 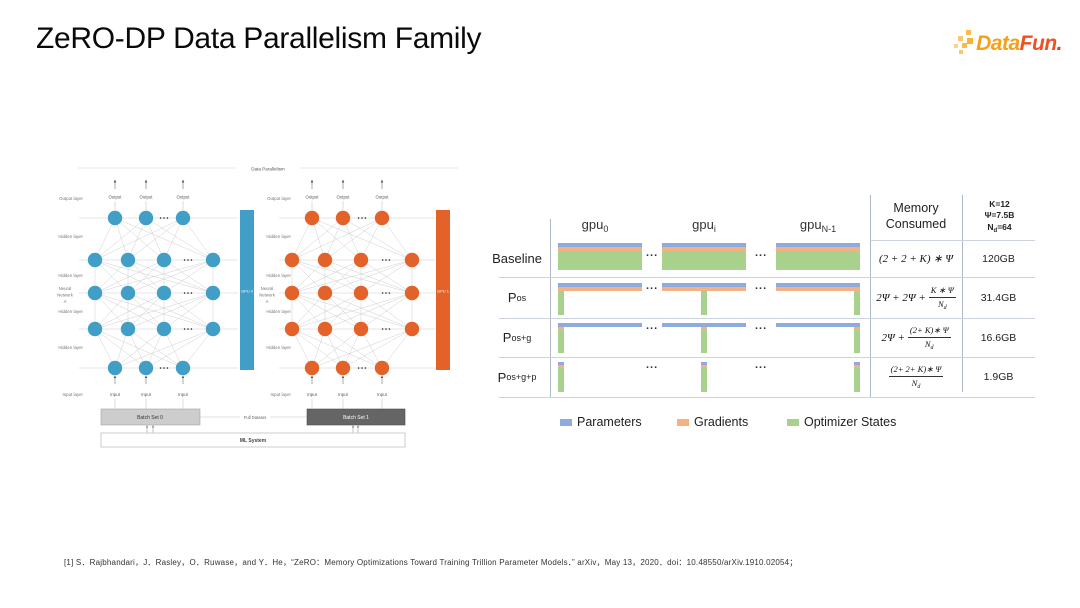 What do you see at coordinates (601, 422) in the screenshot?
I see `legend-parameters: Parameters` at bounding box center [601, 422].